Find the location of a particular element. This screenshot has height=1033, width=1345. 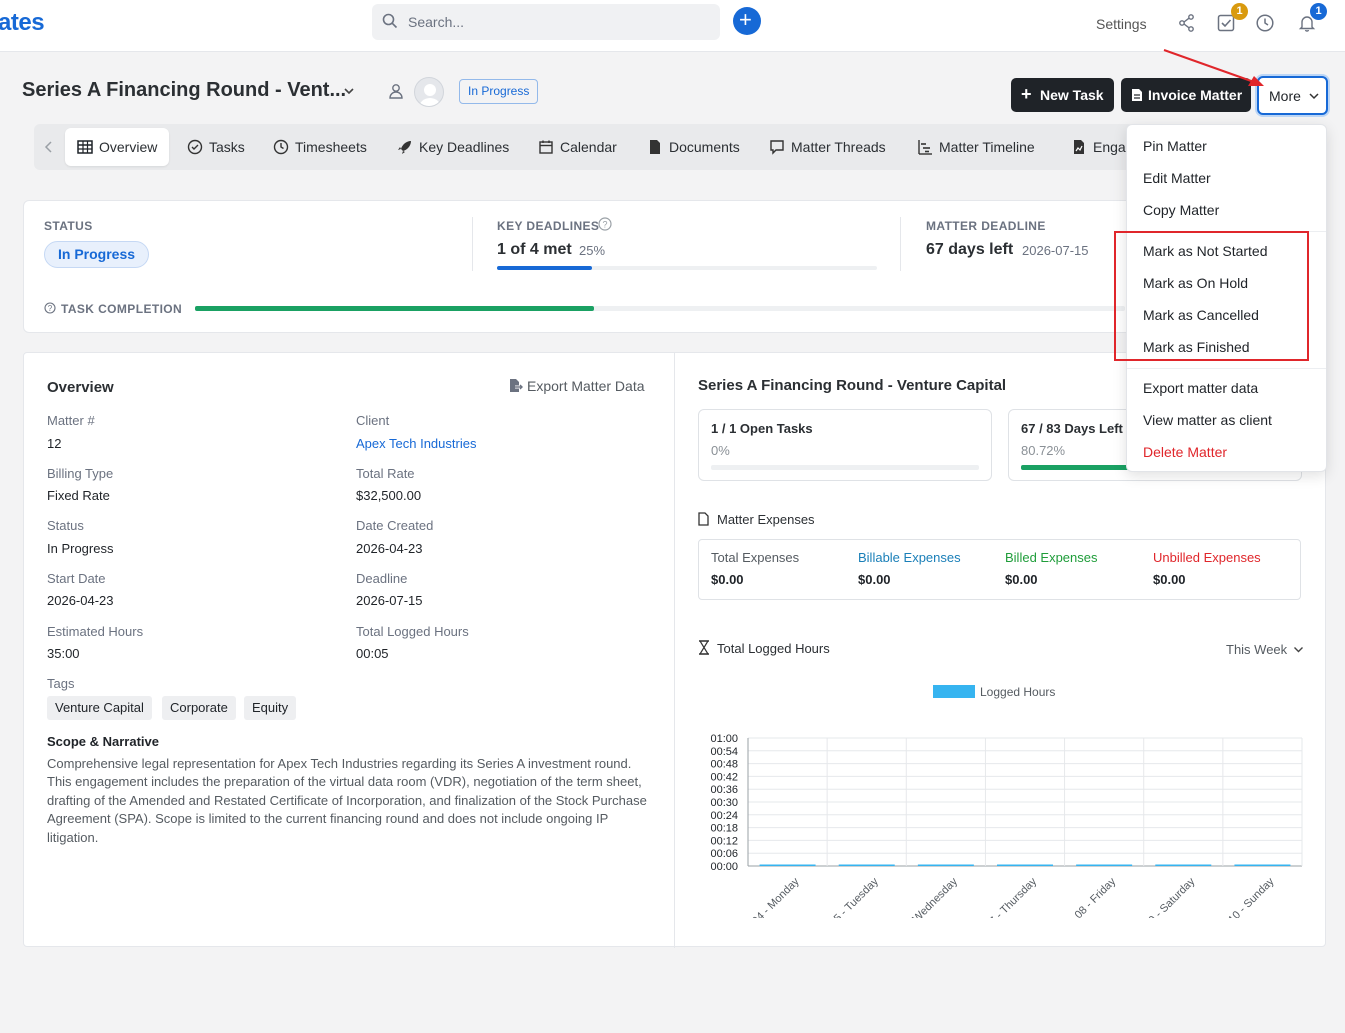

tasks-check-icon is located at coordinates (1226, 23).